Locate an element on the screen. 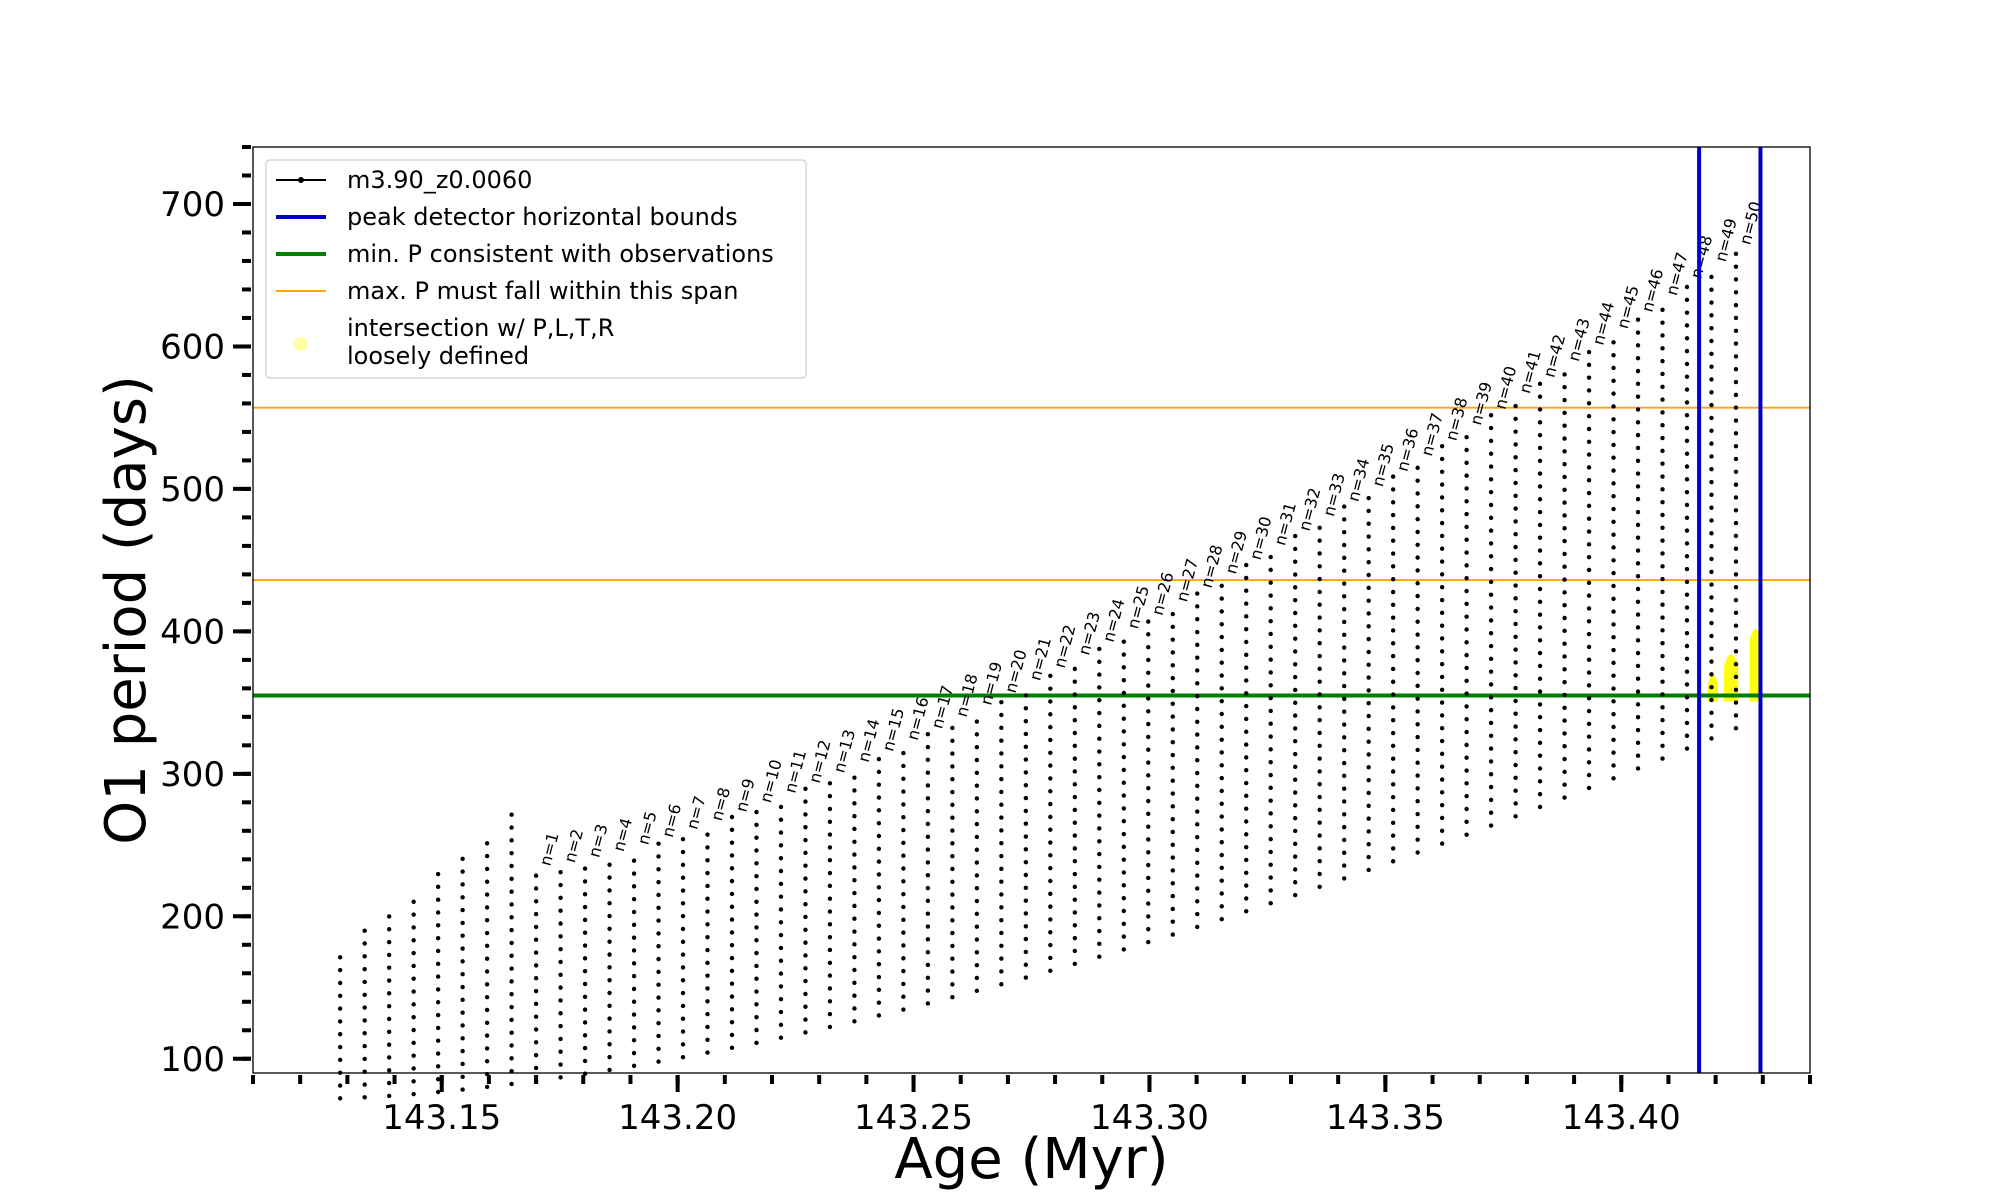  pulse-label: n=9 is located at coordinates (745, 795).